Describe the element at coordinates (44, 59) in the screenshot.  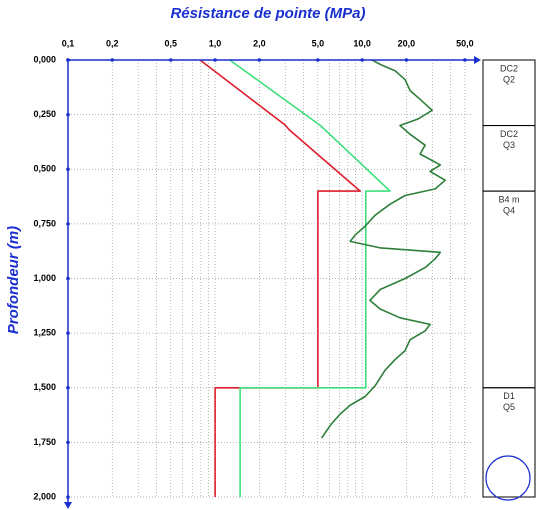
I see `y-tick-label: 0,000` at that location.